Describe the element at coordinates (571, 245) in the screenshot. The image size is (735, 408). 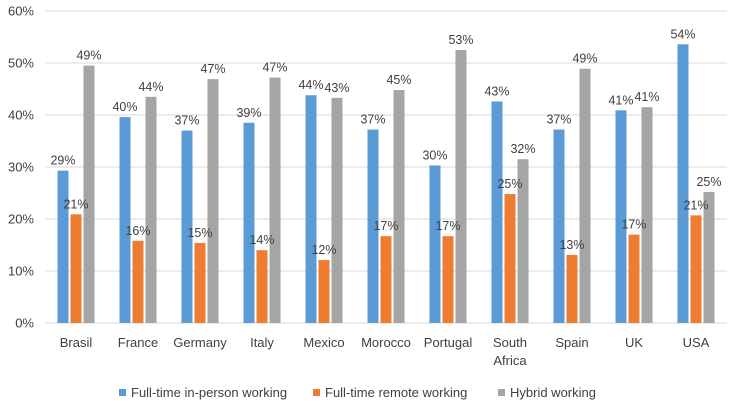
I see `data-label: 13%` at that location.